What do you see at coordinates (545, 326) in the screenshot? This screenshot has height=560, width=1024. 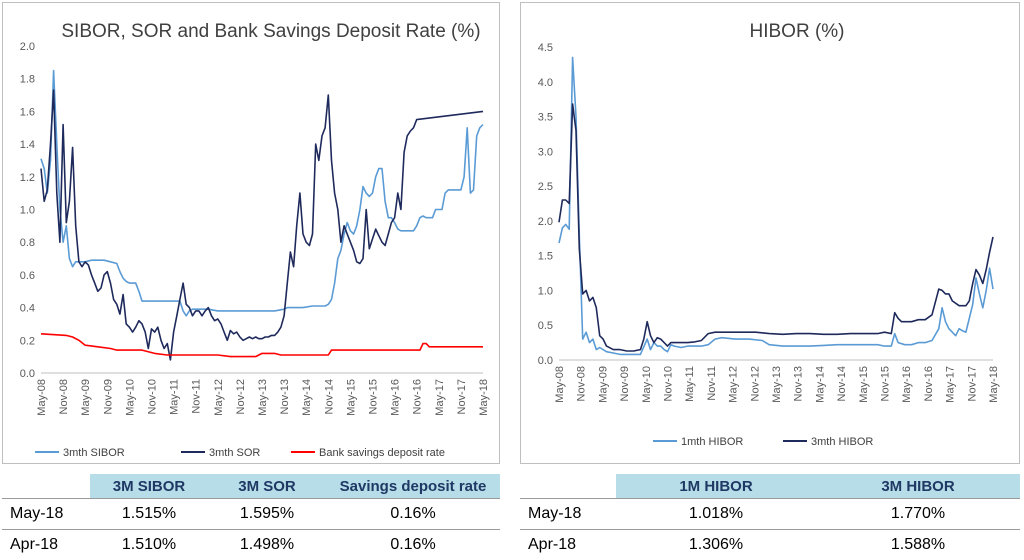 I see `y-tick-label: 0.5` at bounding box center [545, 326].